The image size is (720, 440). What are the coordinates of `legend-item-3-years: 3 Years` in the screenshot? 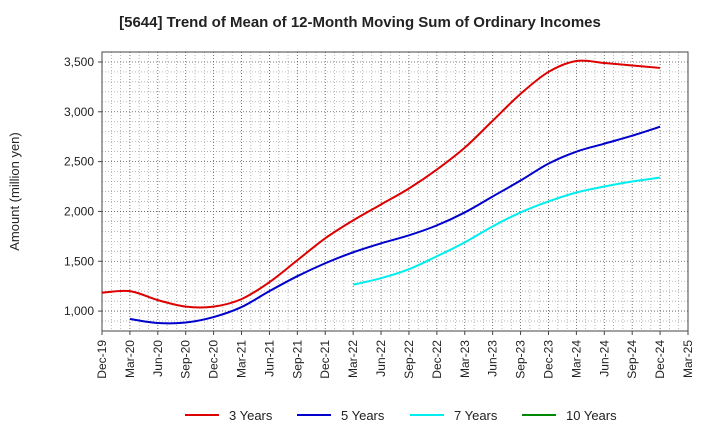 It's located at (228, 415).